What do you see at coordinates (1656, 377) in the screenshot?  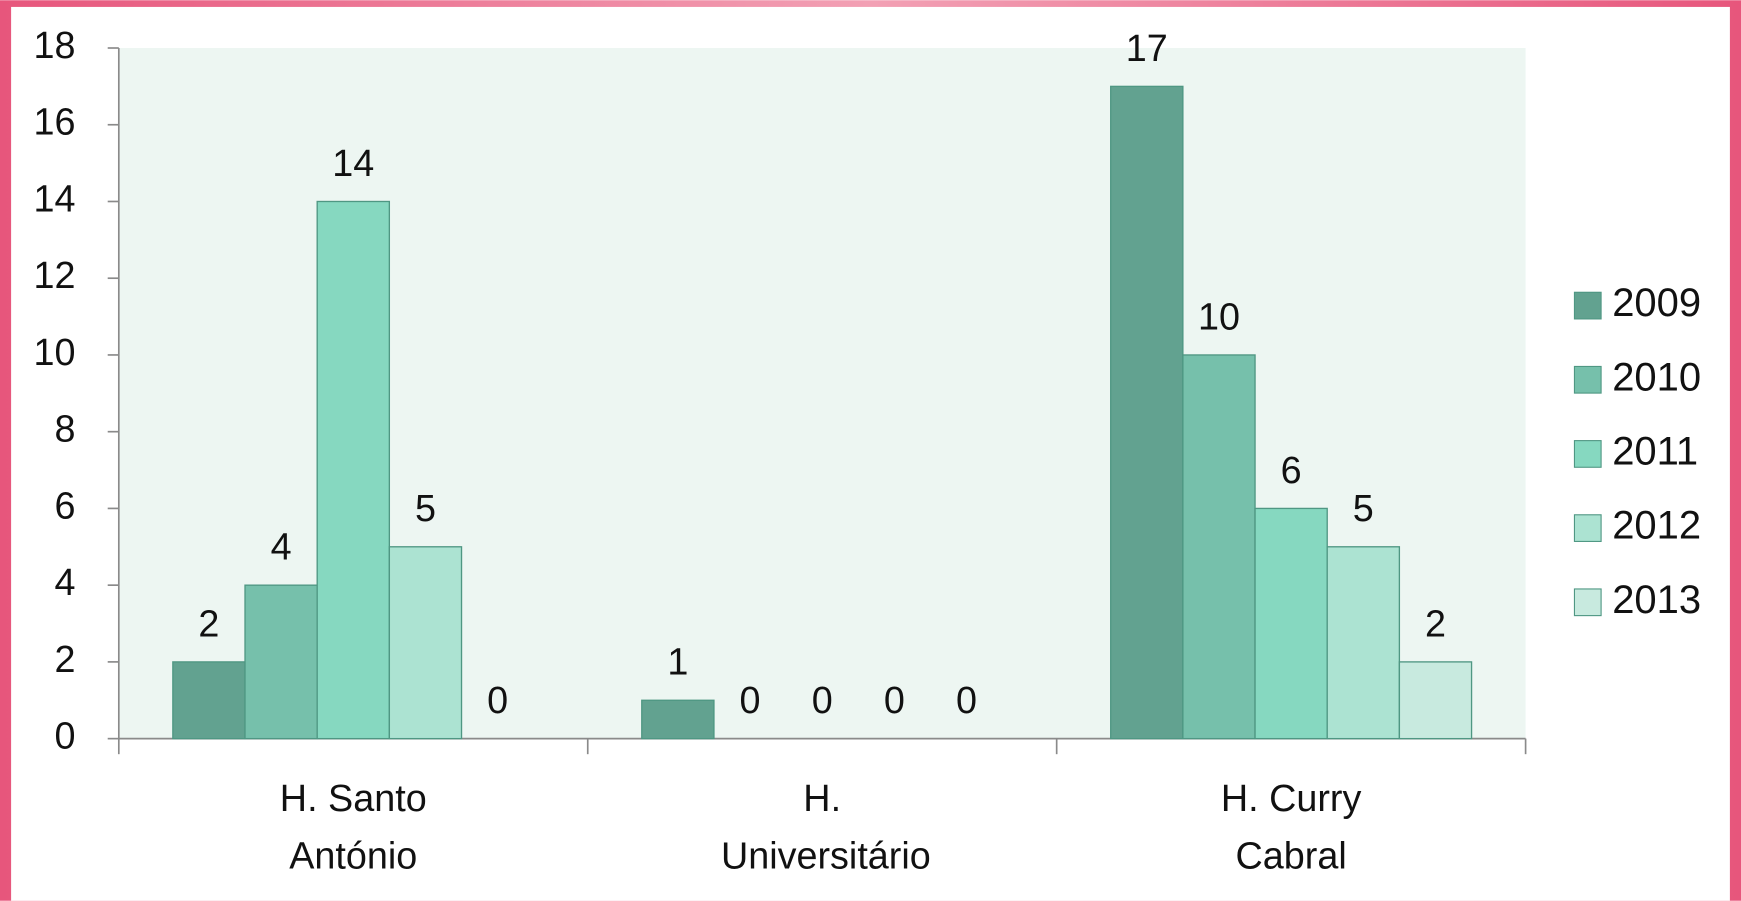 I see `legend-label: 2010` at bounding box center [1656, 377].